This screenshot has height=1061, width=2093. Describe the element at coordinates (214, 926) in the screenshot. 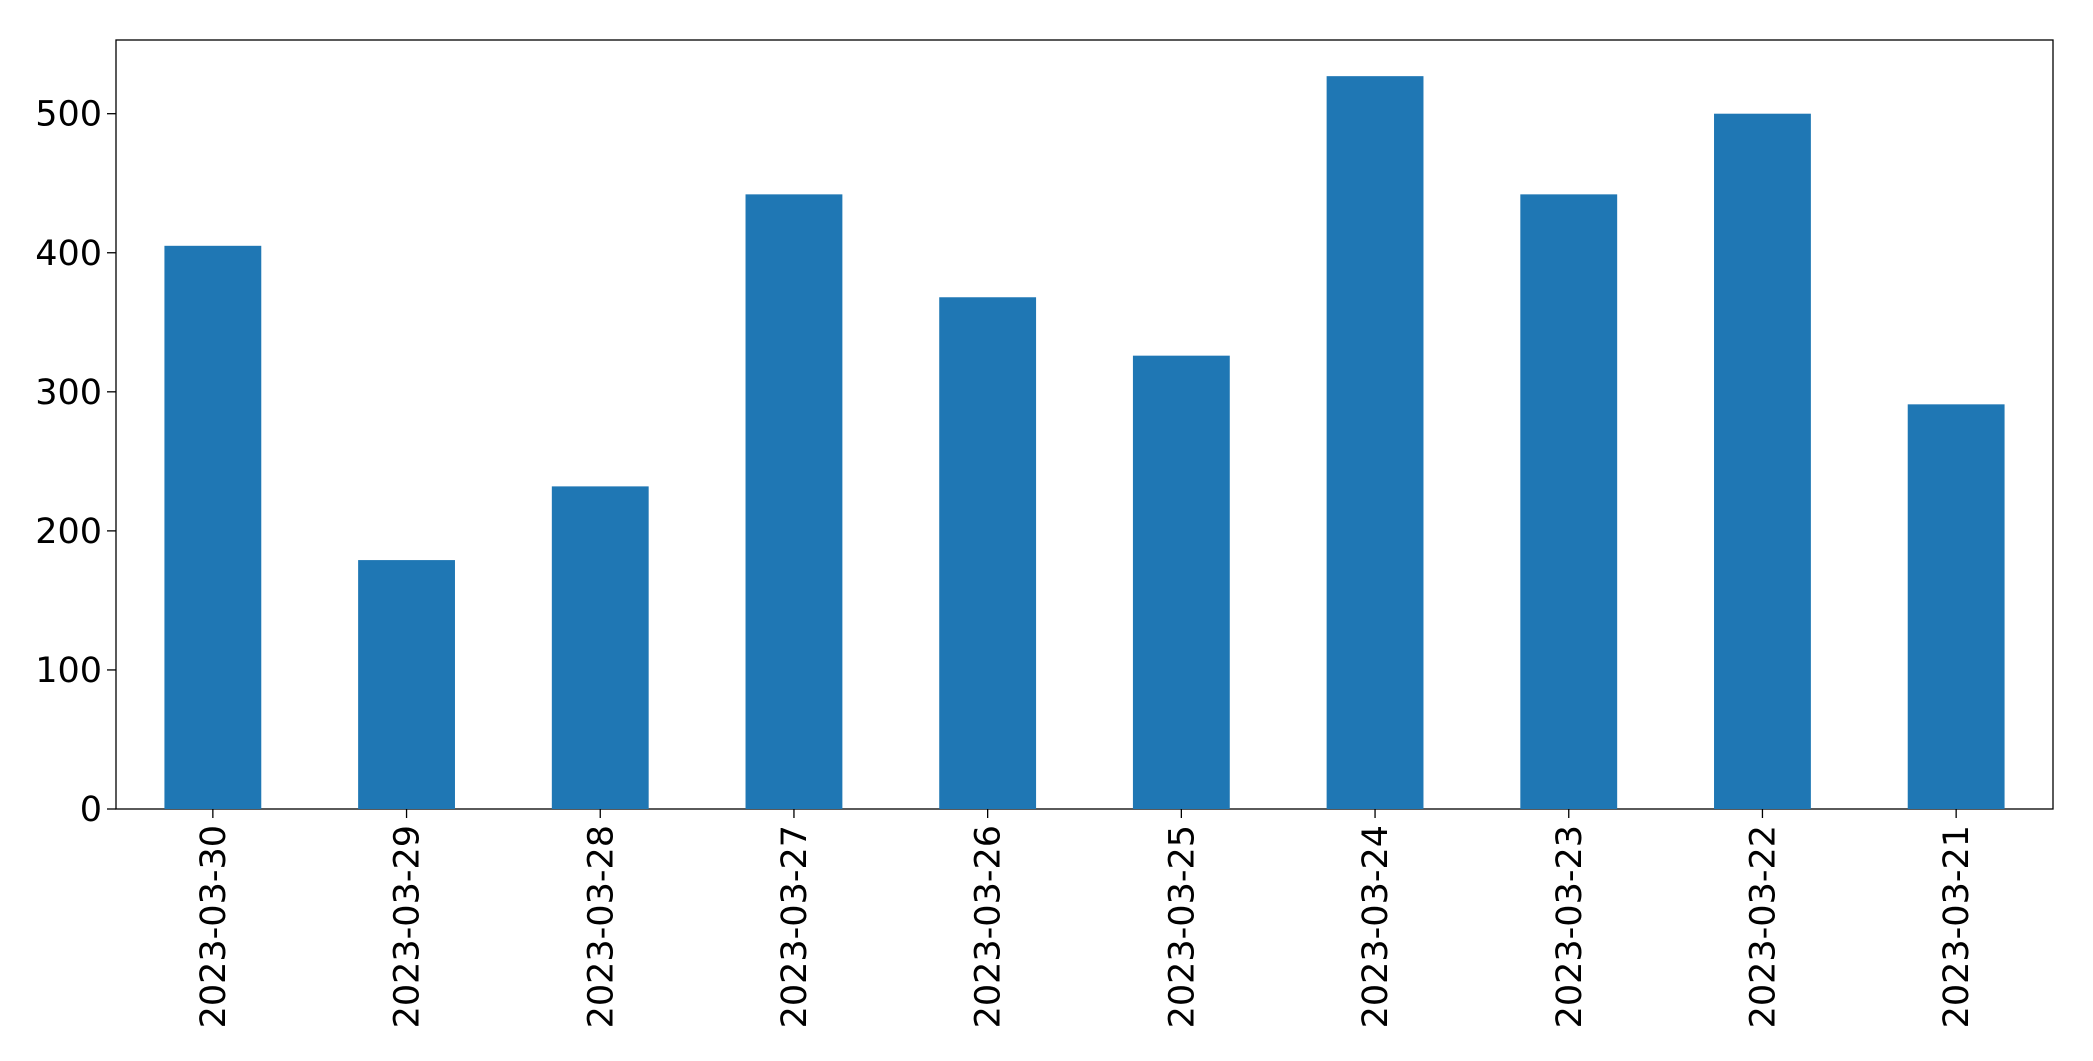

I see `x-tick-label: 2023-03-30` at that location.